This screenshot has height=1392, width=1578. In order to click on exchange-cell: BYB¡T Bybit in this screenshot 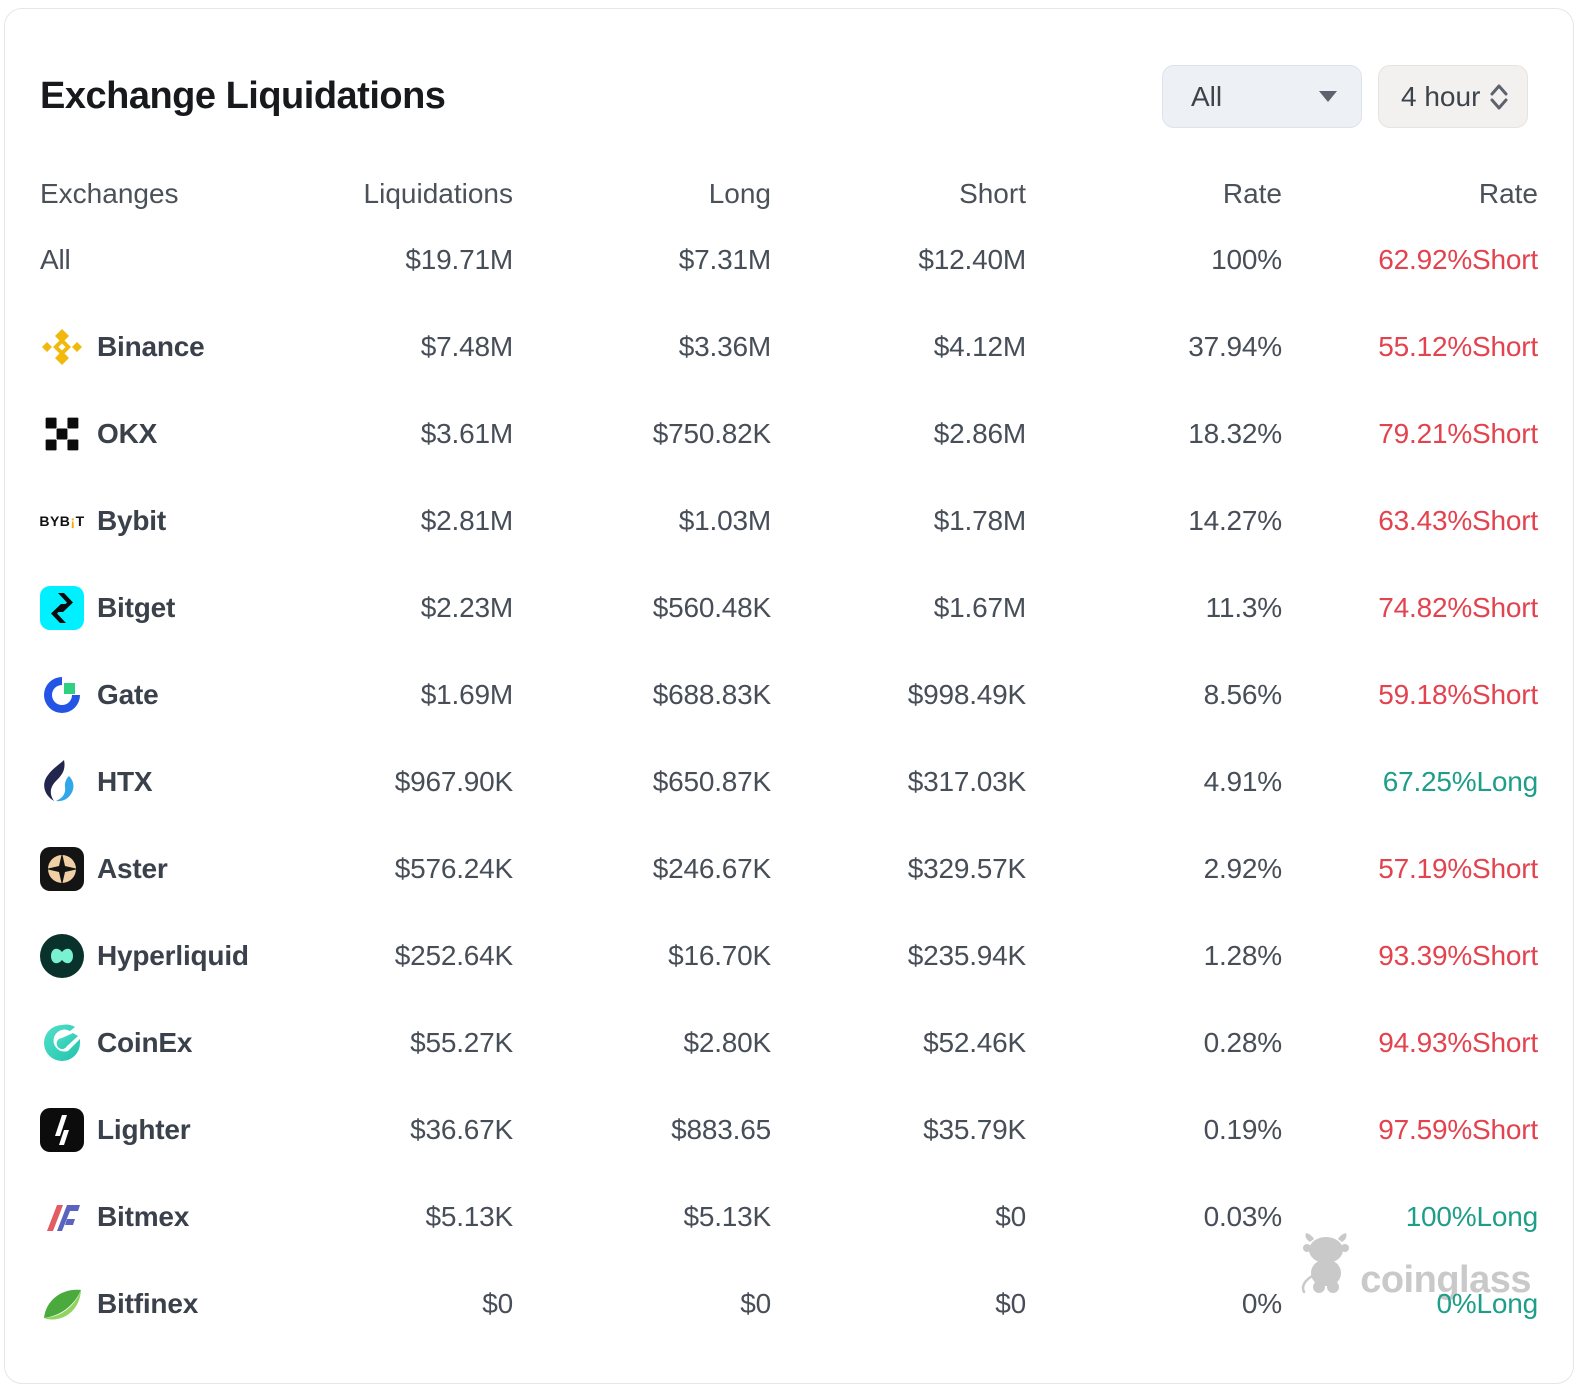, I will do `click(150, 521)`.